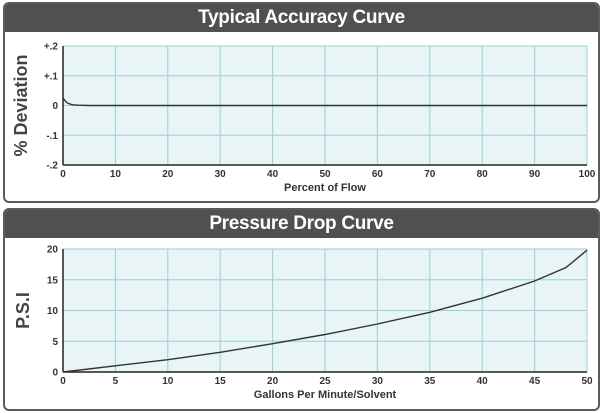 The image size is (603, 413). What do you see at coordinates (273, 381) in the screenshot?
I see `pressure-x-tick-label: 20` at bounding box center [273, 381].